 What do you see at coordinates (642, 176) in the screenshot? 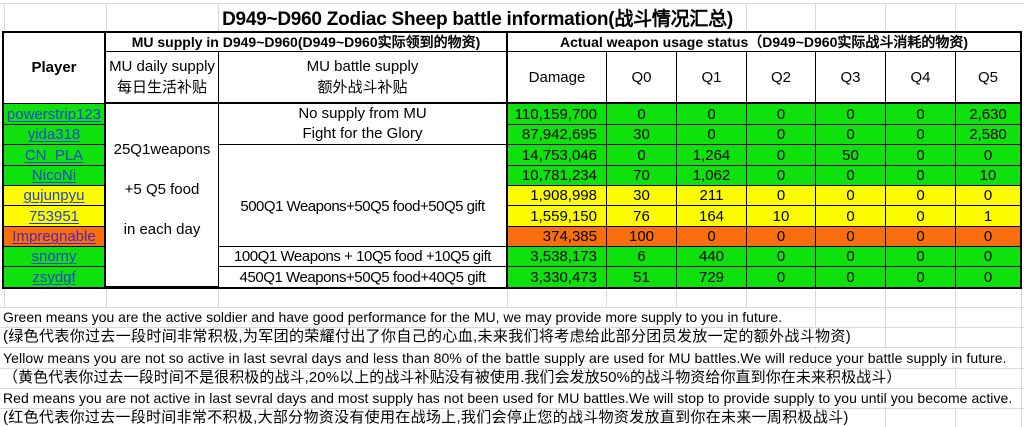
I see `q0-cell: 70` at bounding box center [642, 176].